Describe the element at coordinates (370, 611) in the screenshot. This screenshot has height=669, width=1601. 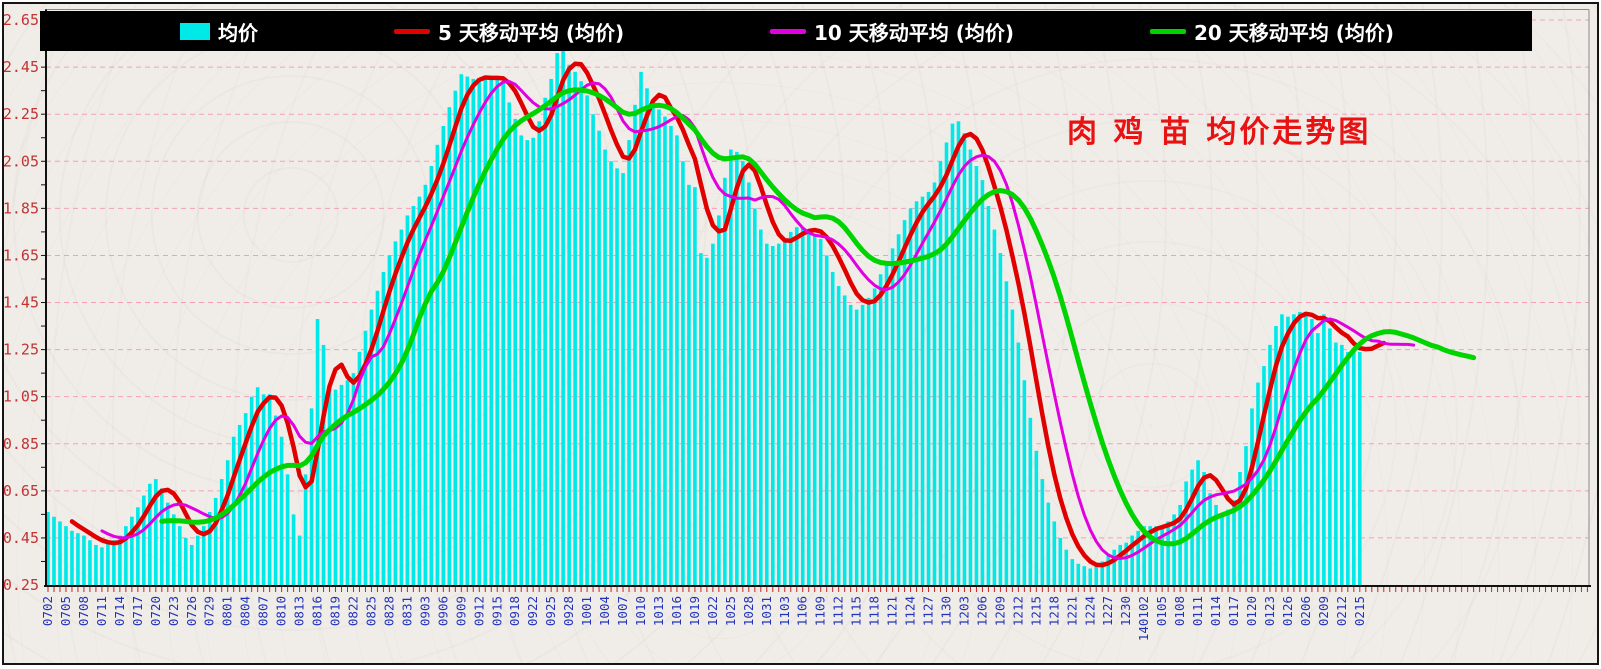
I see `x-axis-label: 0825` at that location.